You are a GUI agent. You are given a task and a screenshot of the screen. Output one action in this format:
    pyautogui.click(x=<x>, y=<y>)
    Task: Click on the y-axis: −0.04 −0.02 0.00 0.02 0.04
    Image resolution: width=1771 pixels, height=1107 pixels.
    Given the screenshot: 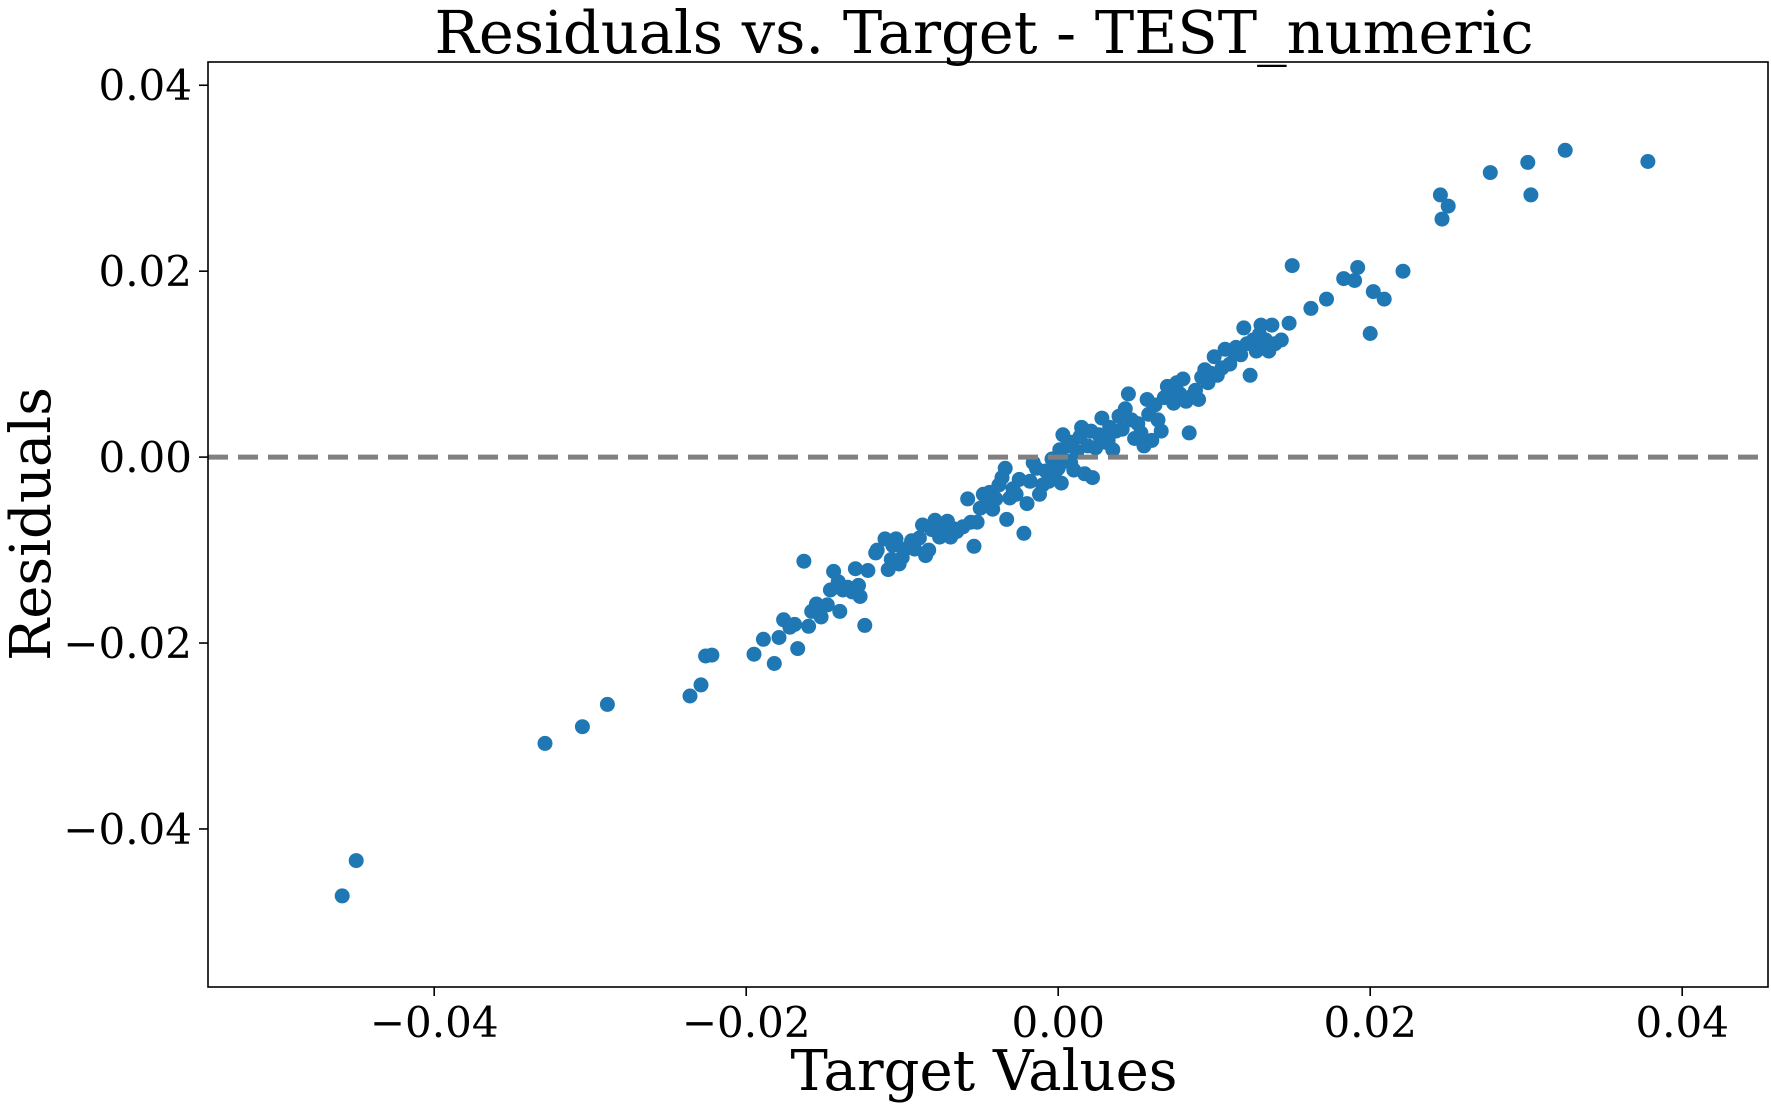 What is the action you would take?
    pyautogui.click(x=135, y=457)
    